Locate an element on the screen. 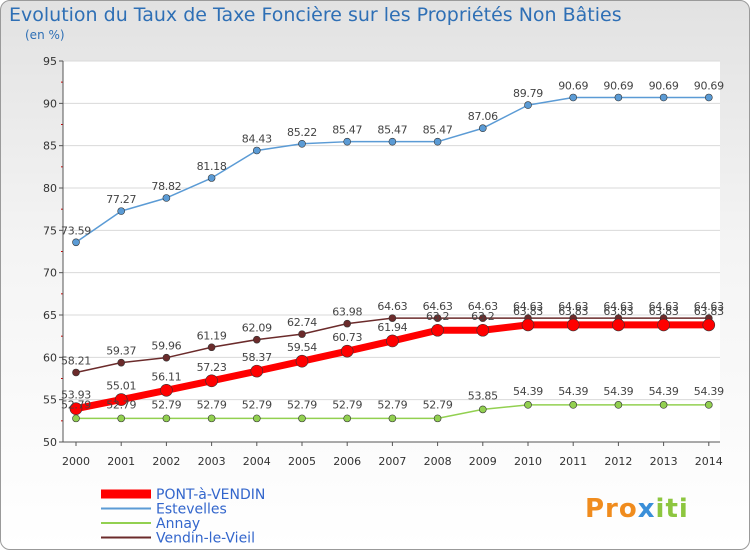 This screenshot has width=750, height=550. data-label: 61.94 is located at coordinates (392, 327).